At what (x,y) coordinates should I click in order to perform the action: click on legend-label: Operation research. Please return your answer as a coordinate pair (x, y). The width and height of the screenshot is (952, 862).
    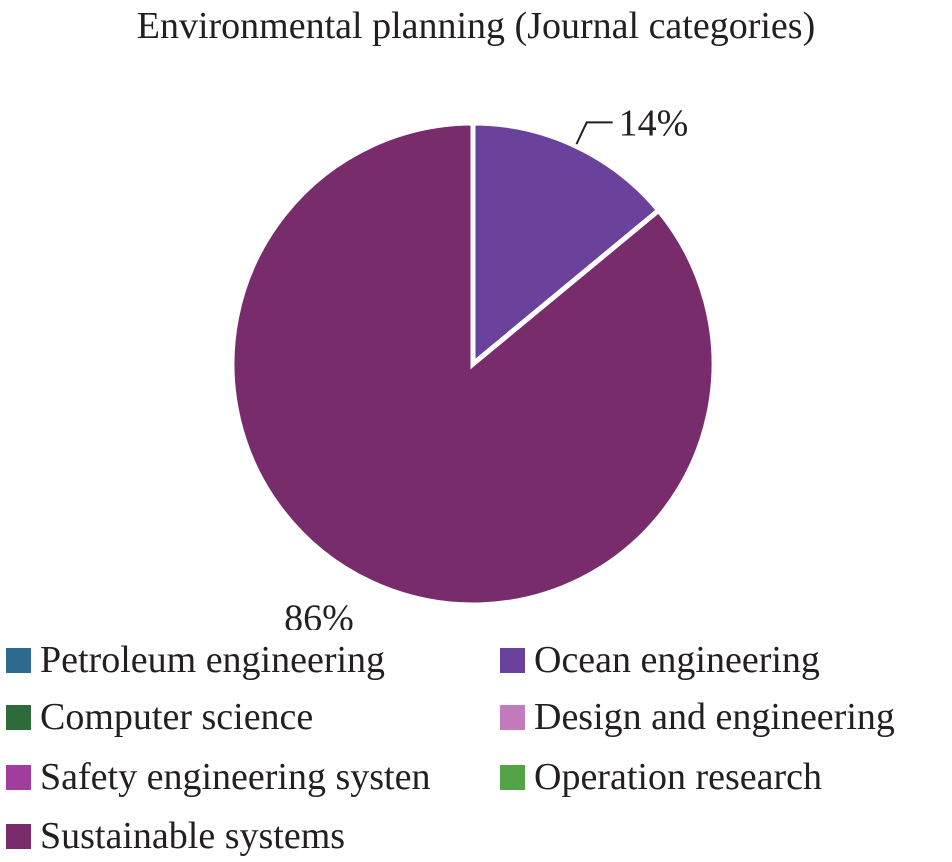
    Looking at the image, I should click on (678, 777).